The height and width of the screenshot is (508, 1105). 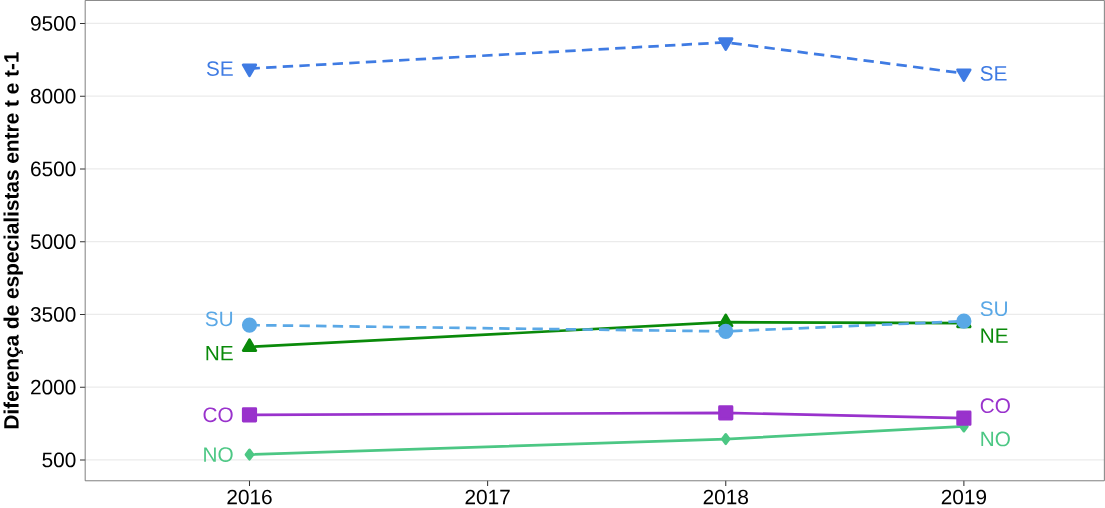 I want to click on text: CO, so click(x=995, y=406).